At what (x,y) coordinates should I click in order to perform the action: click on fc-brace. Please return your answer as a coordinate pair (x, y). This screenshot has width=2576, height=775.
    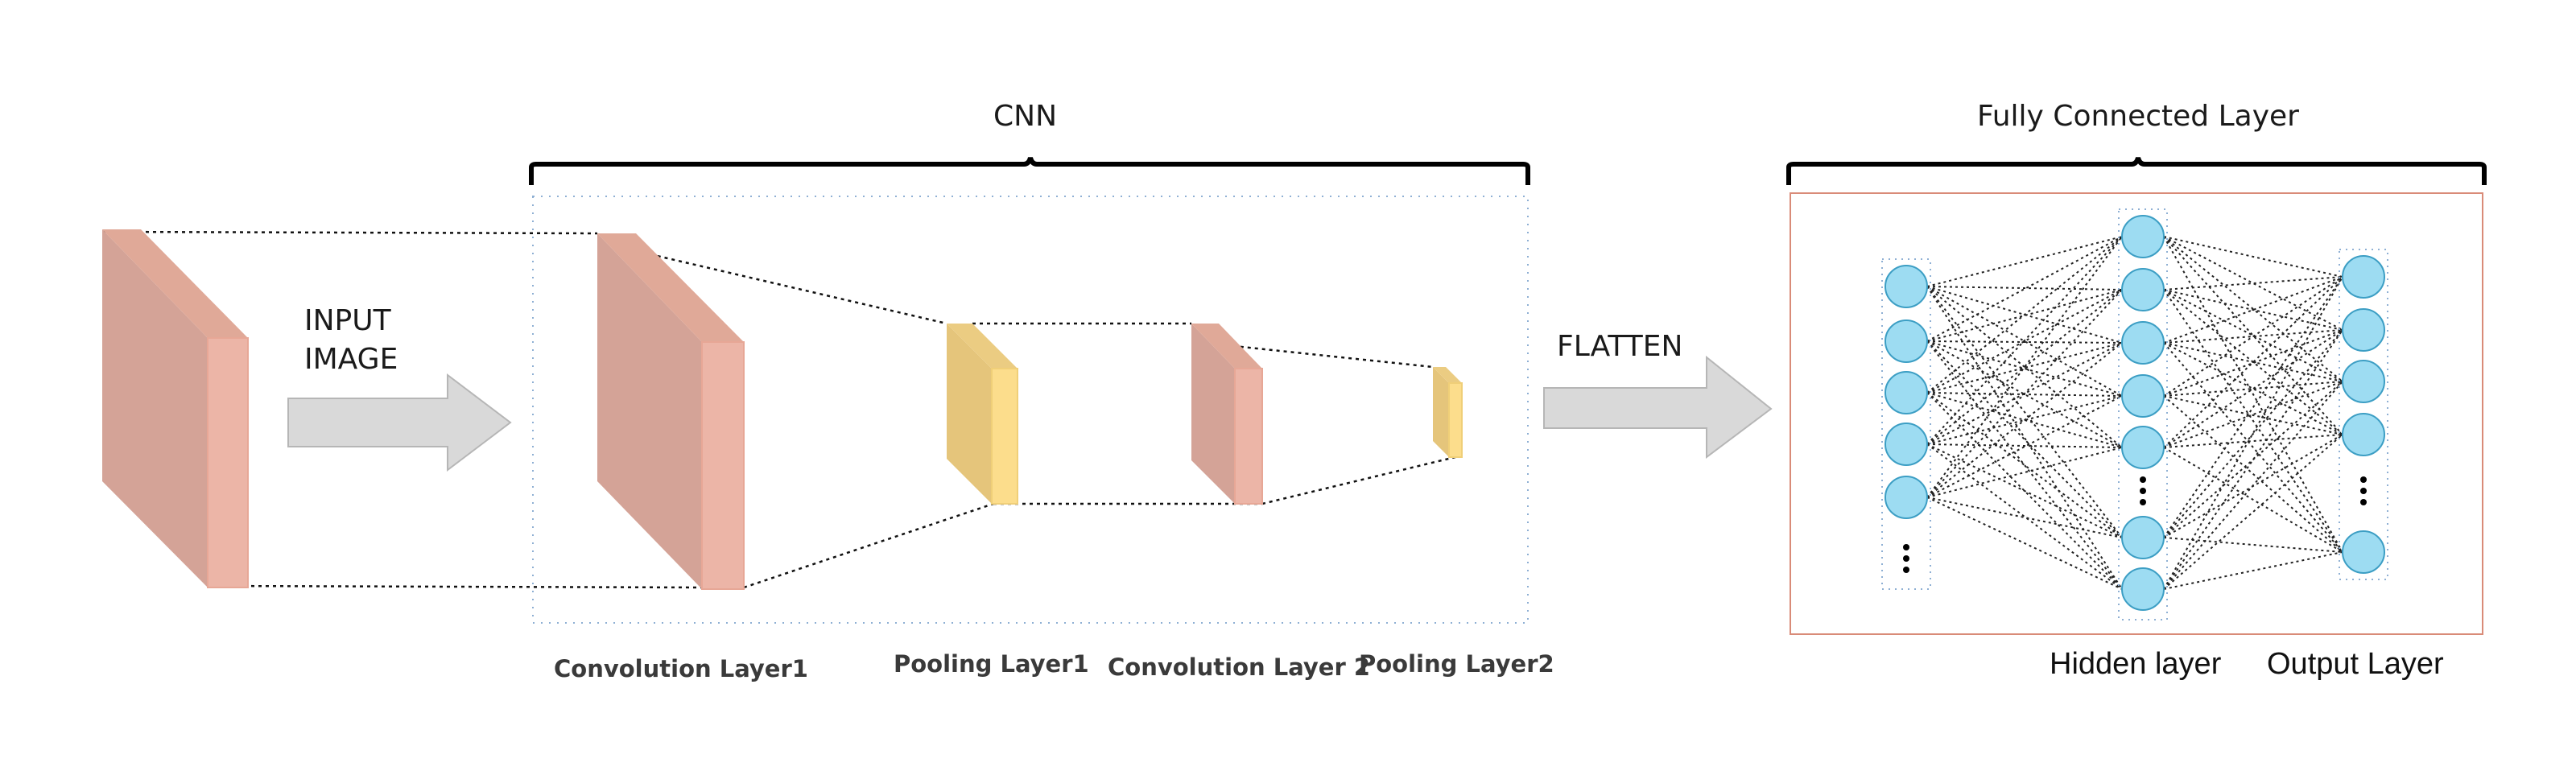
    Looking at the image, I should click on (2136, 171).